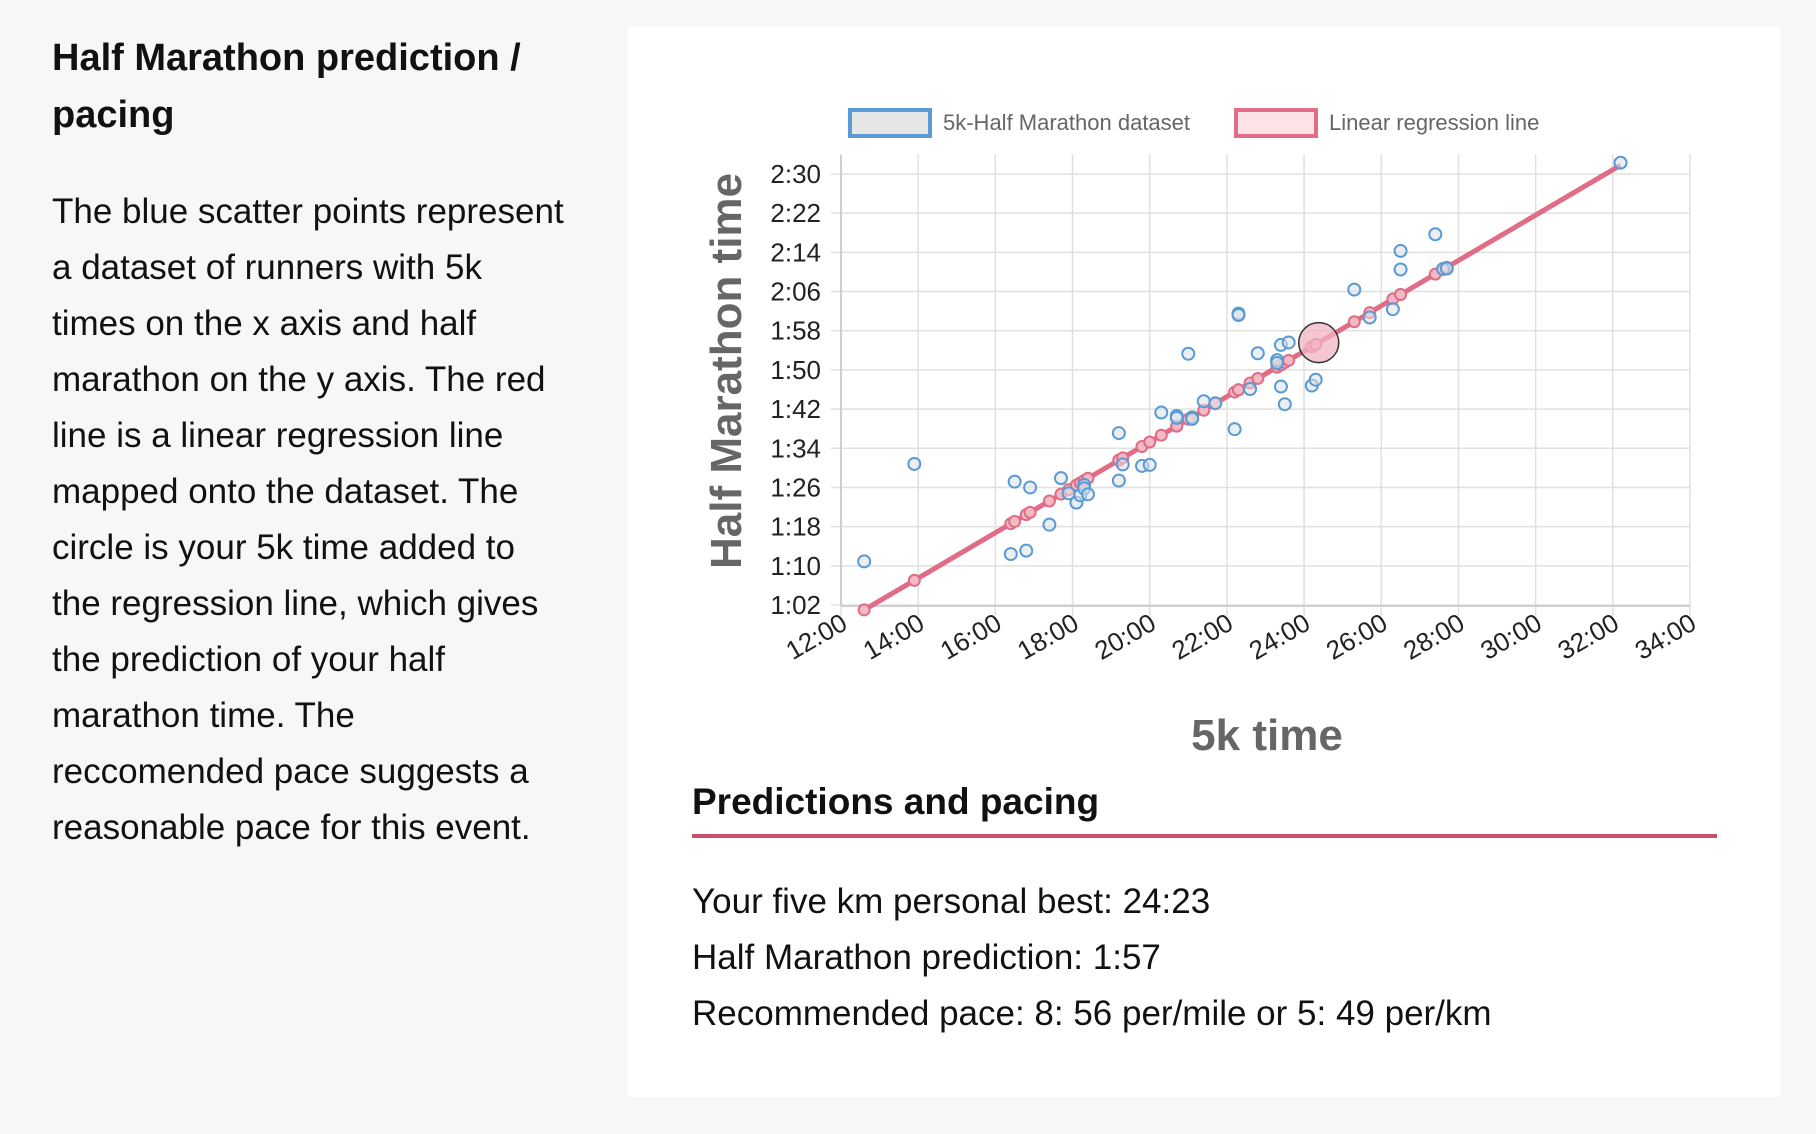  Describe the element at coordinates (1267, 735) in the screenshot. I see `x-axis-title: 5k time` at that location.